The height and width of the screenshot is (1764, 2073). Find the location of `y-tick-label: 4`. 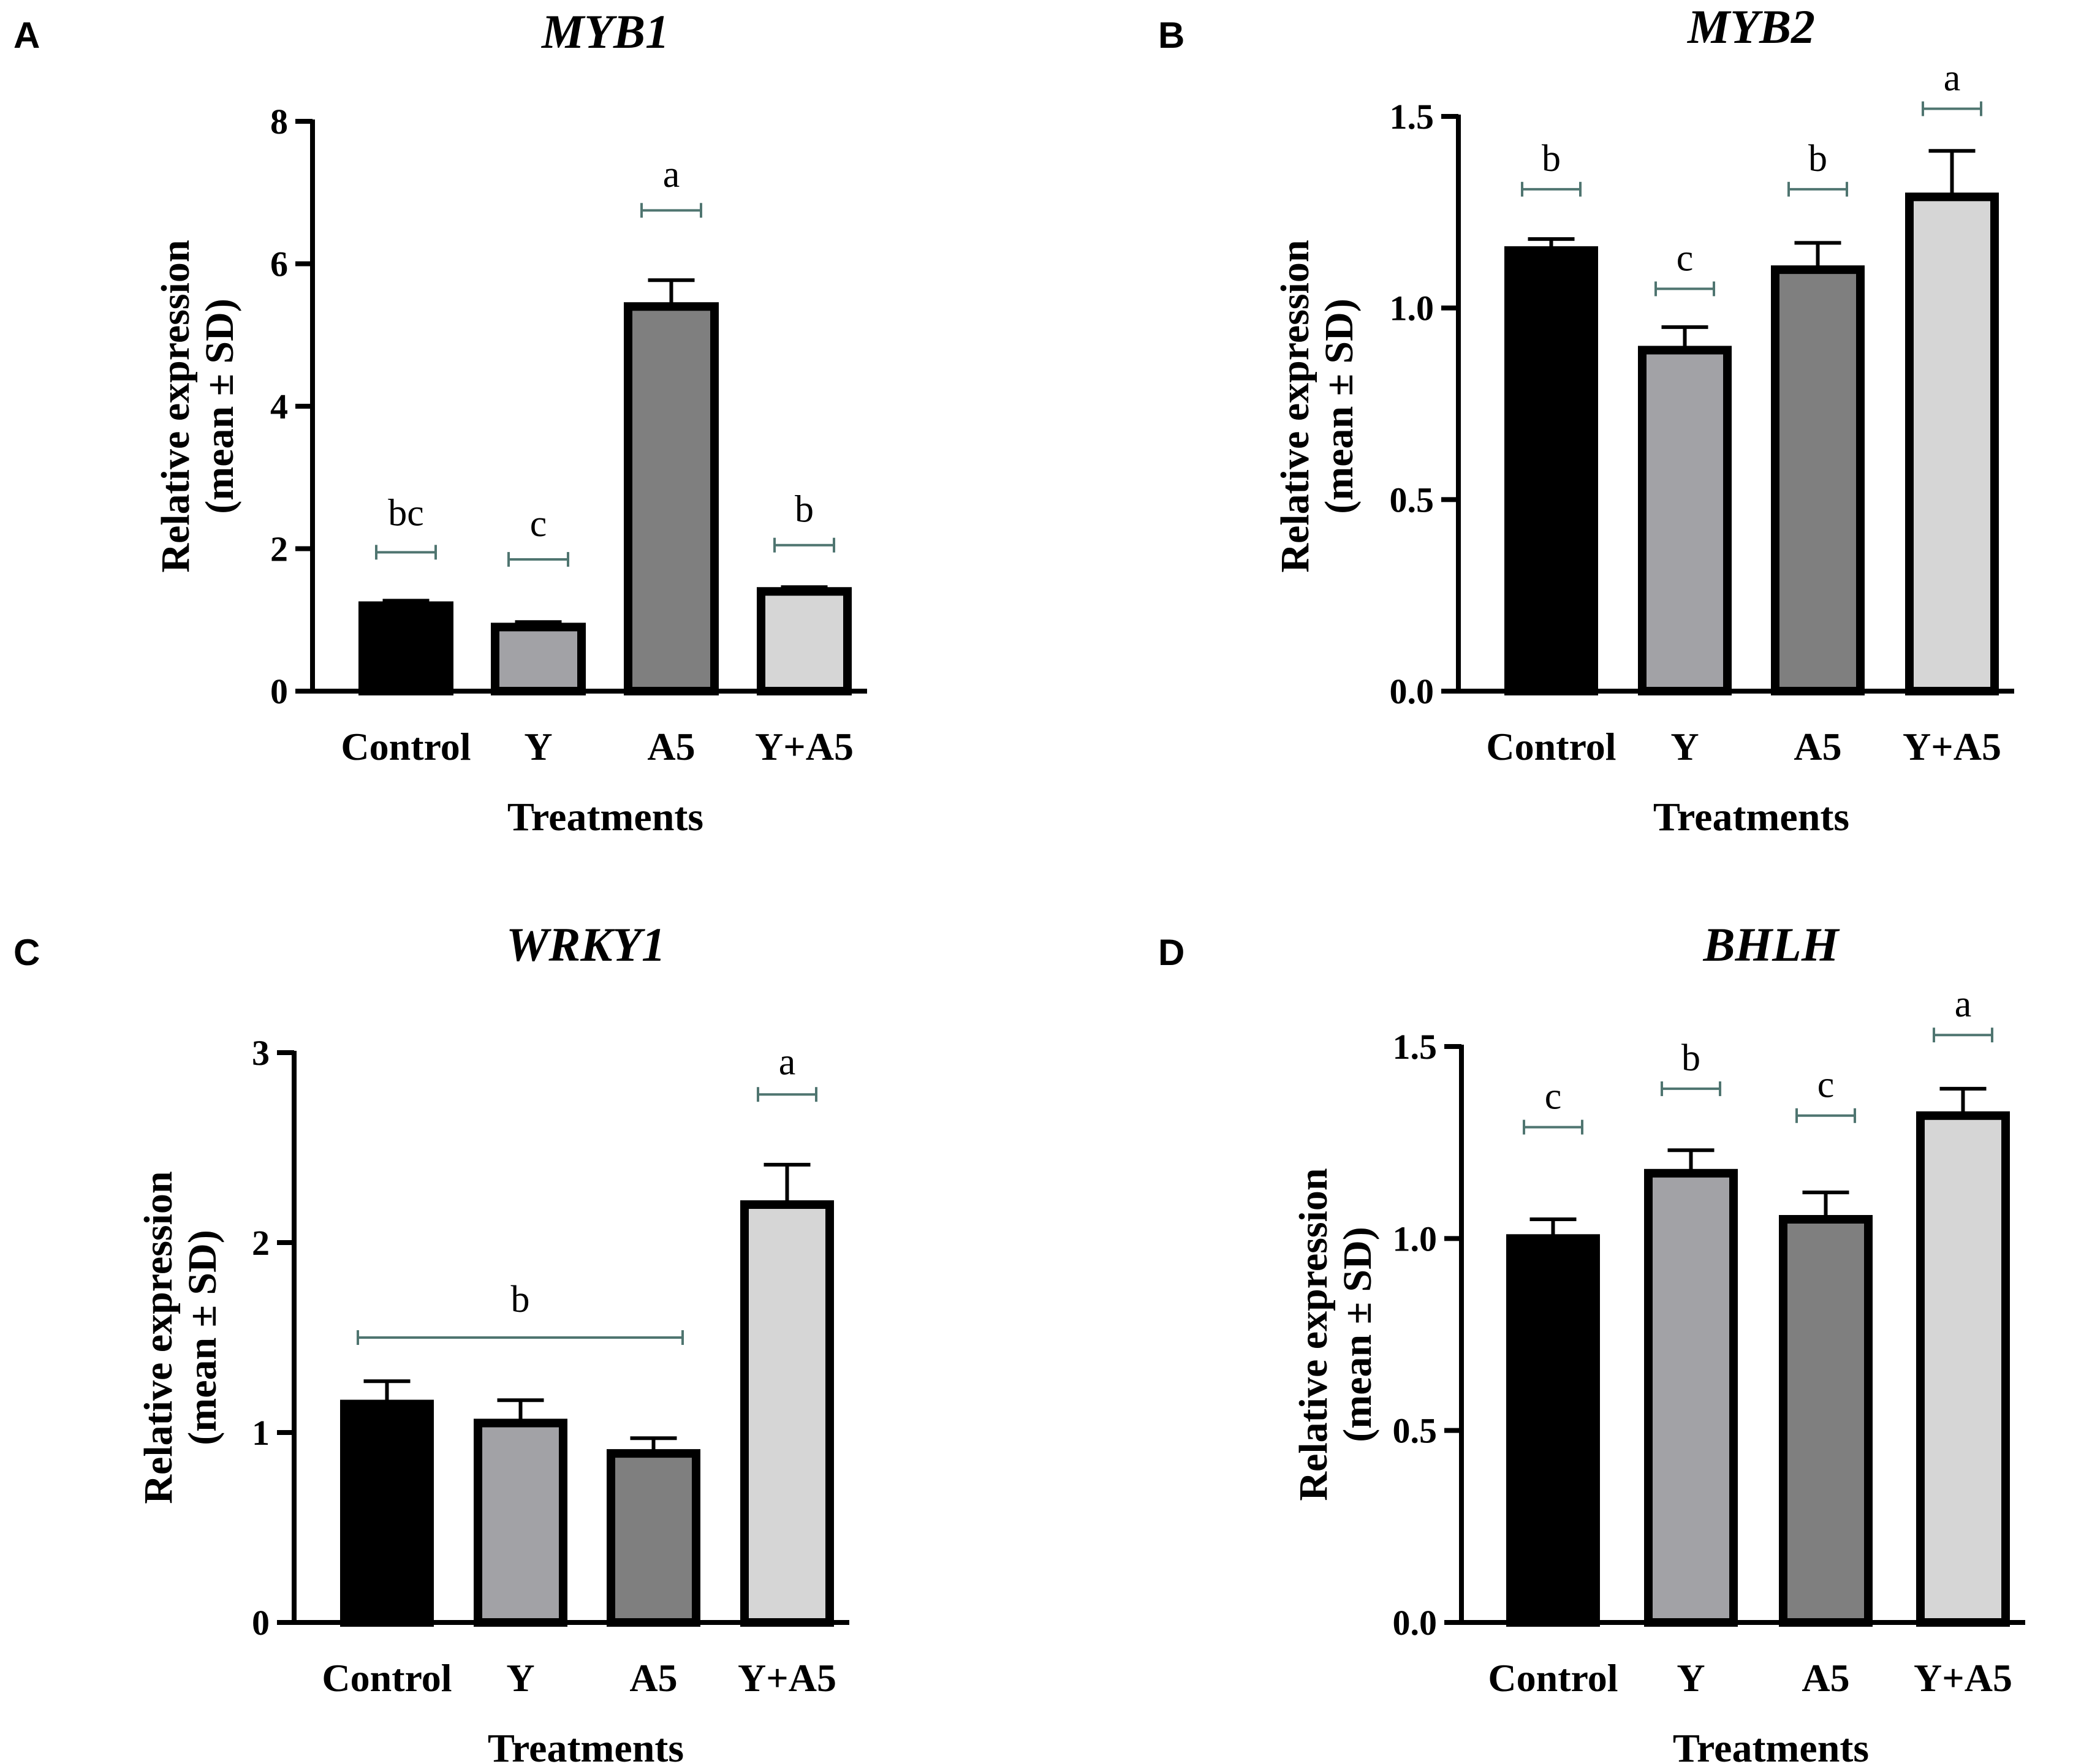

y-tick-label: 4 is located at coordinates (279, 406).